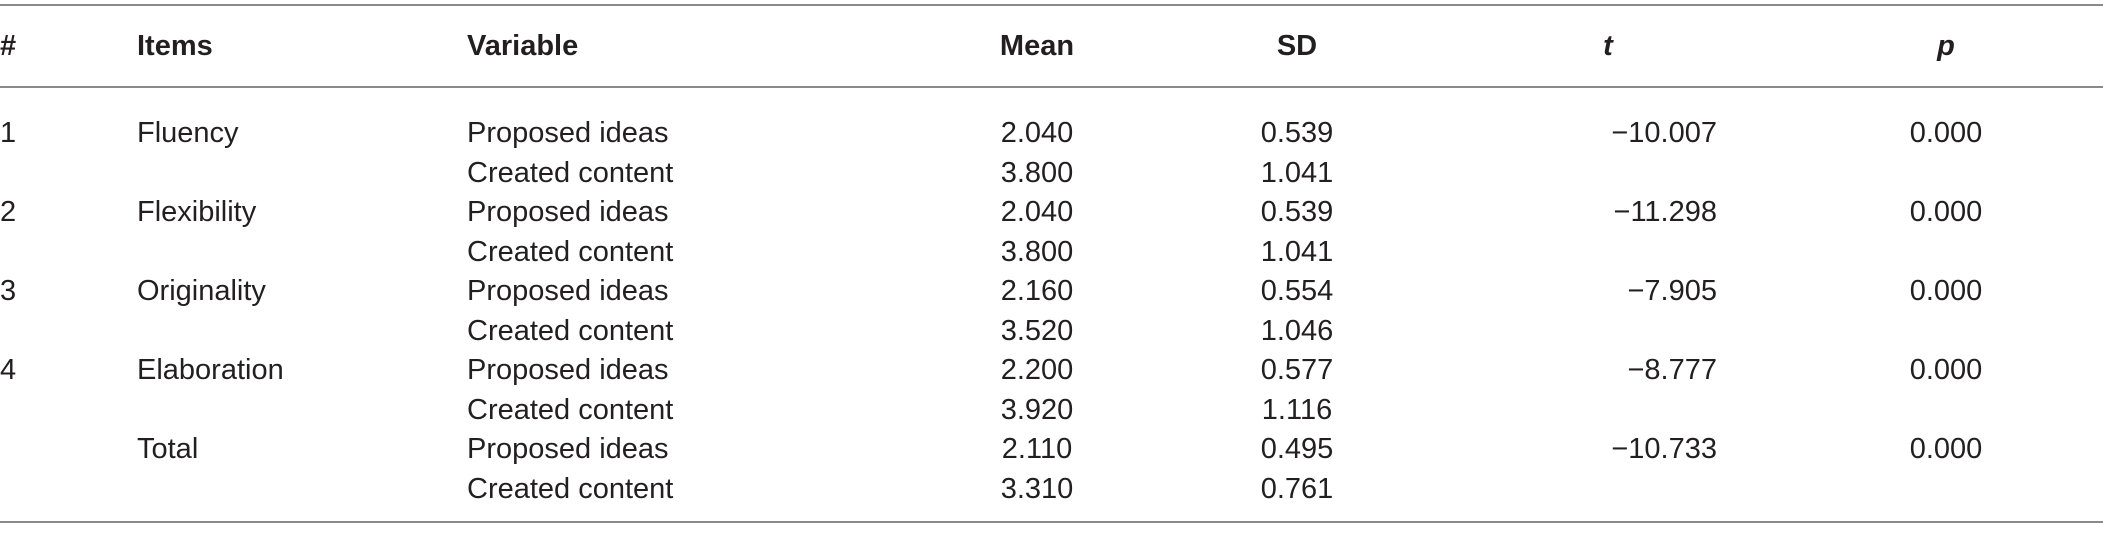  What do you see at coordinates (168, 449) in the screenshot?
I see `cell-item: Total` at bounding box center [168, 449].